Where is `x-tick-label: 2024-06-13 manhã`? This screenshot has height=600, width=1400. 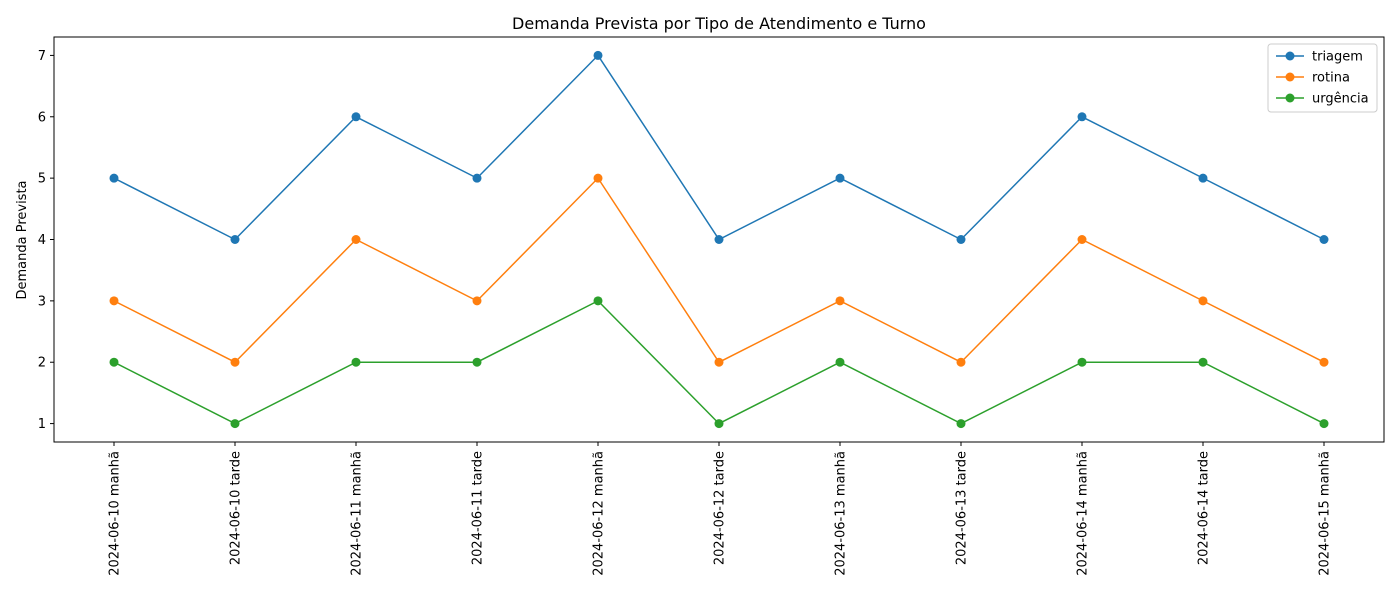 x-tick-label: 2024-06-13 manhã is located at coordinates (841, 513).